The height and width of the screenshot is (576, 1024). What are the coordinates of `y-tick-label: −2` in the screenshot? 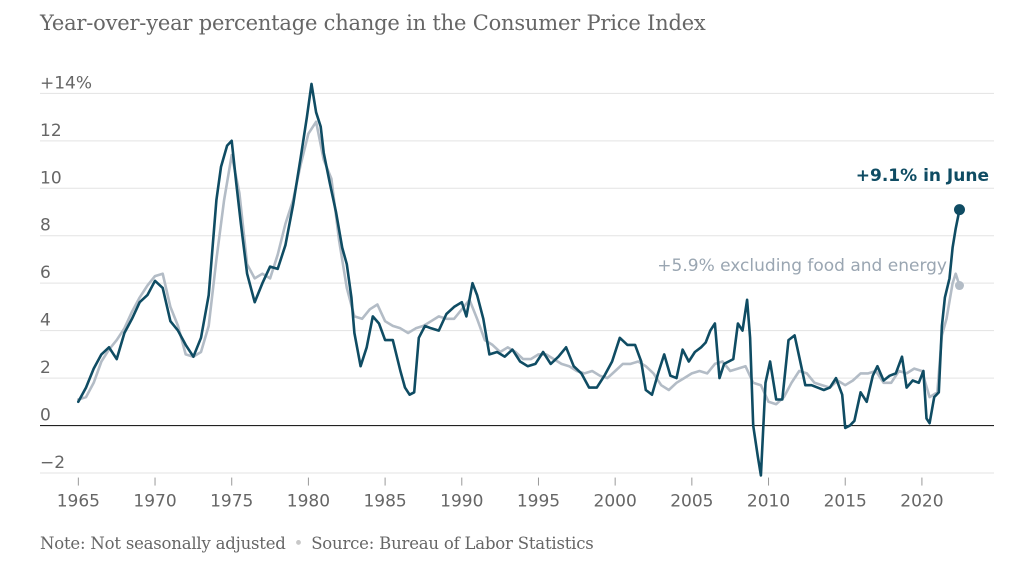 It's located at (52, 463).